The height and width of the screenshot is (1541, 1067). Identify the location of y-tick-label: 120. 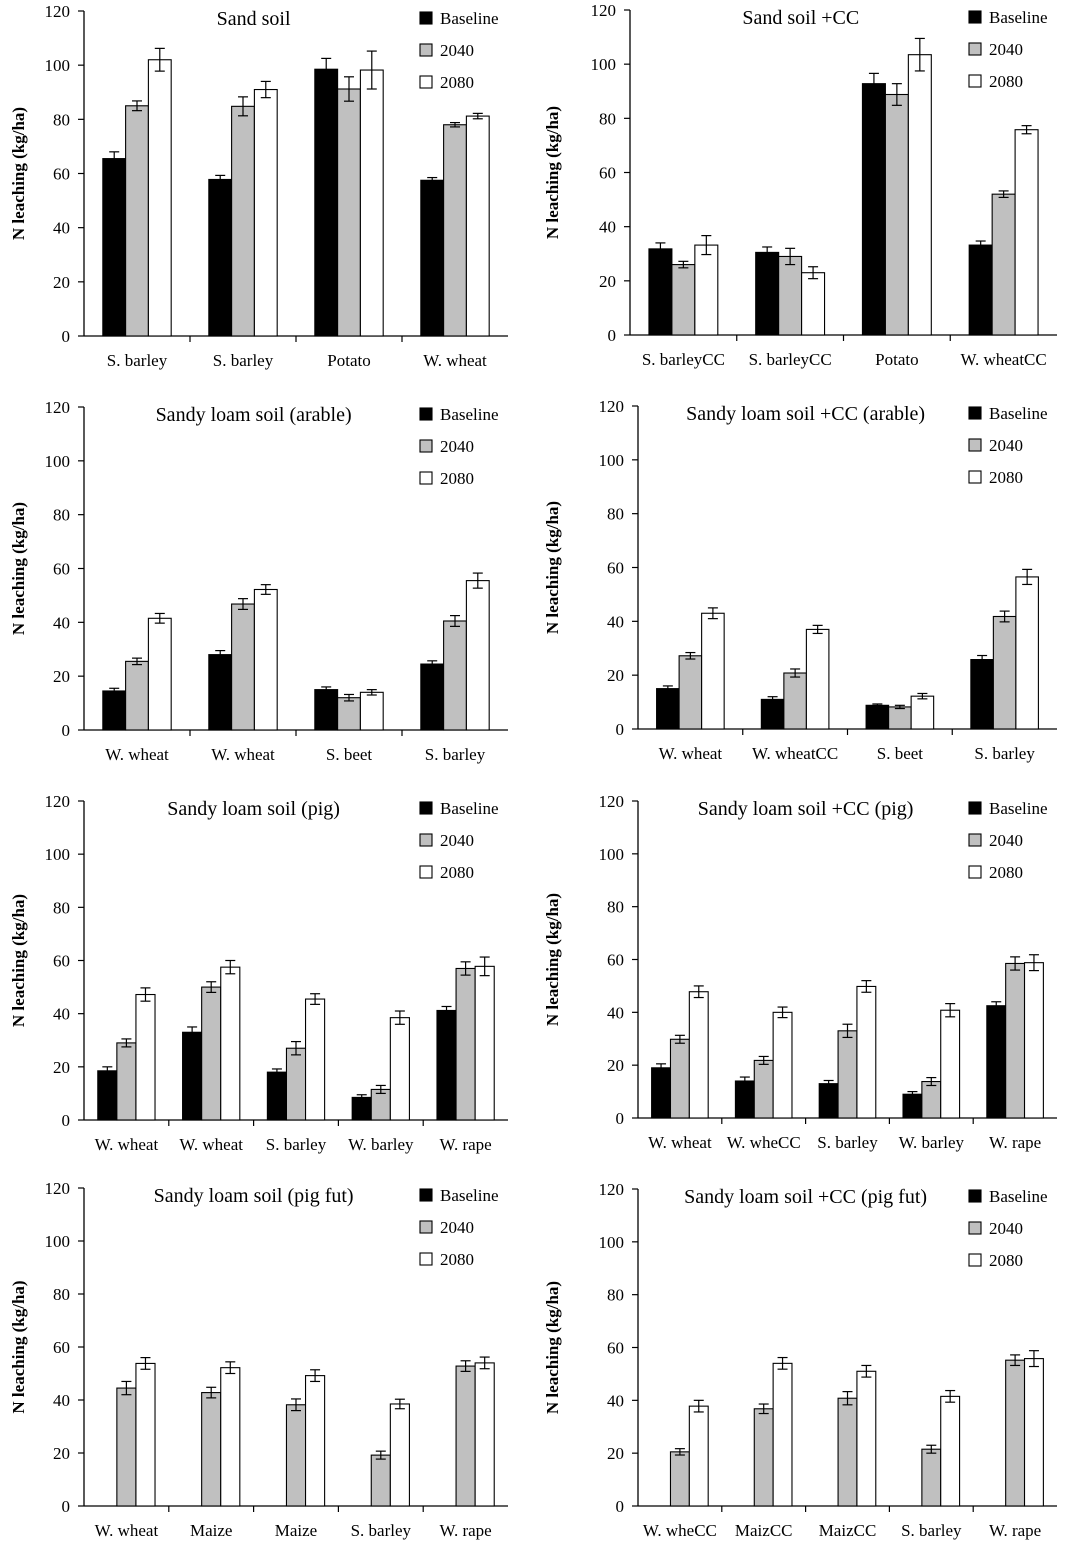
(604, 10).